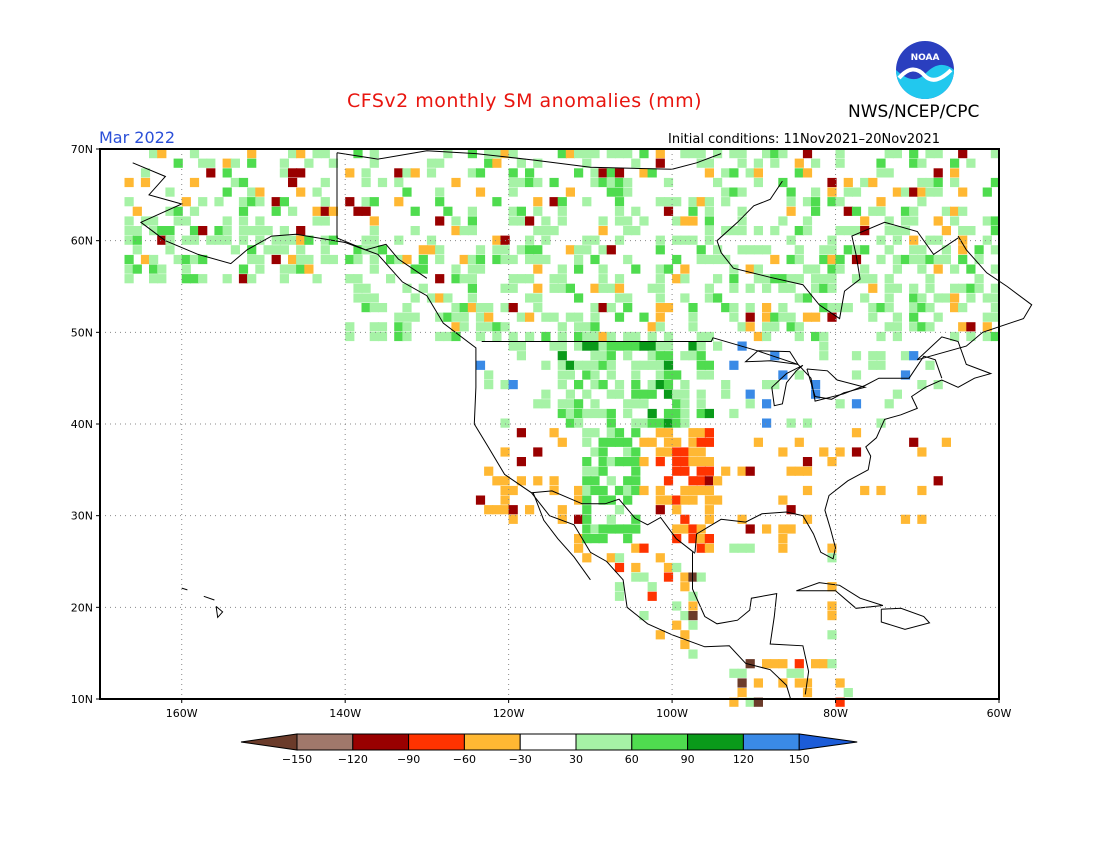 The height and width of the screenshot is (850, 1100). Describe the element at coordinates (382, 215) in the screenshot. I see `border-segment` at that location.